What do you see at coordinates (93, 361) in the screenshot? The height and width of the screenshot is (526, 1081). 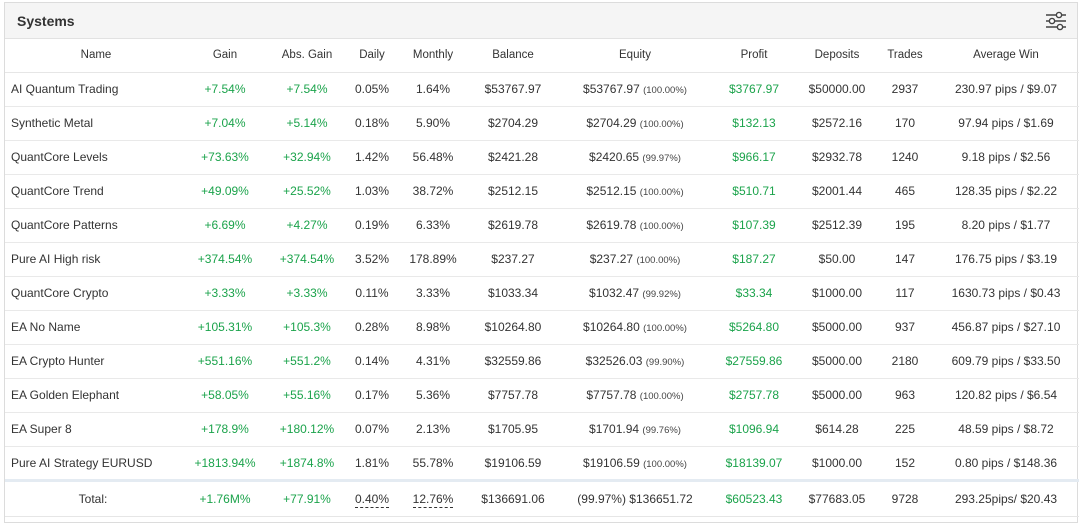 I see `system-name: EA Crypto Hunter` at bounding box center [93, 361].